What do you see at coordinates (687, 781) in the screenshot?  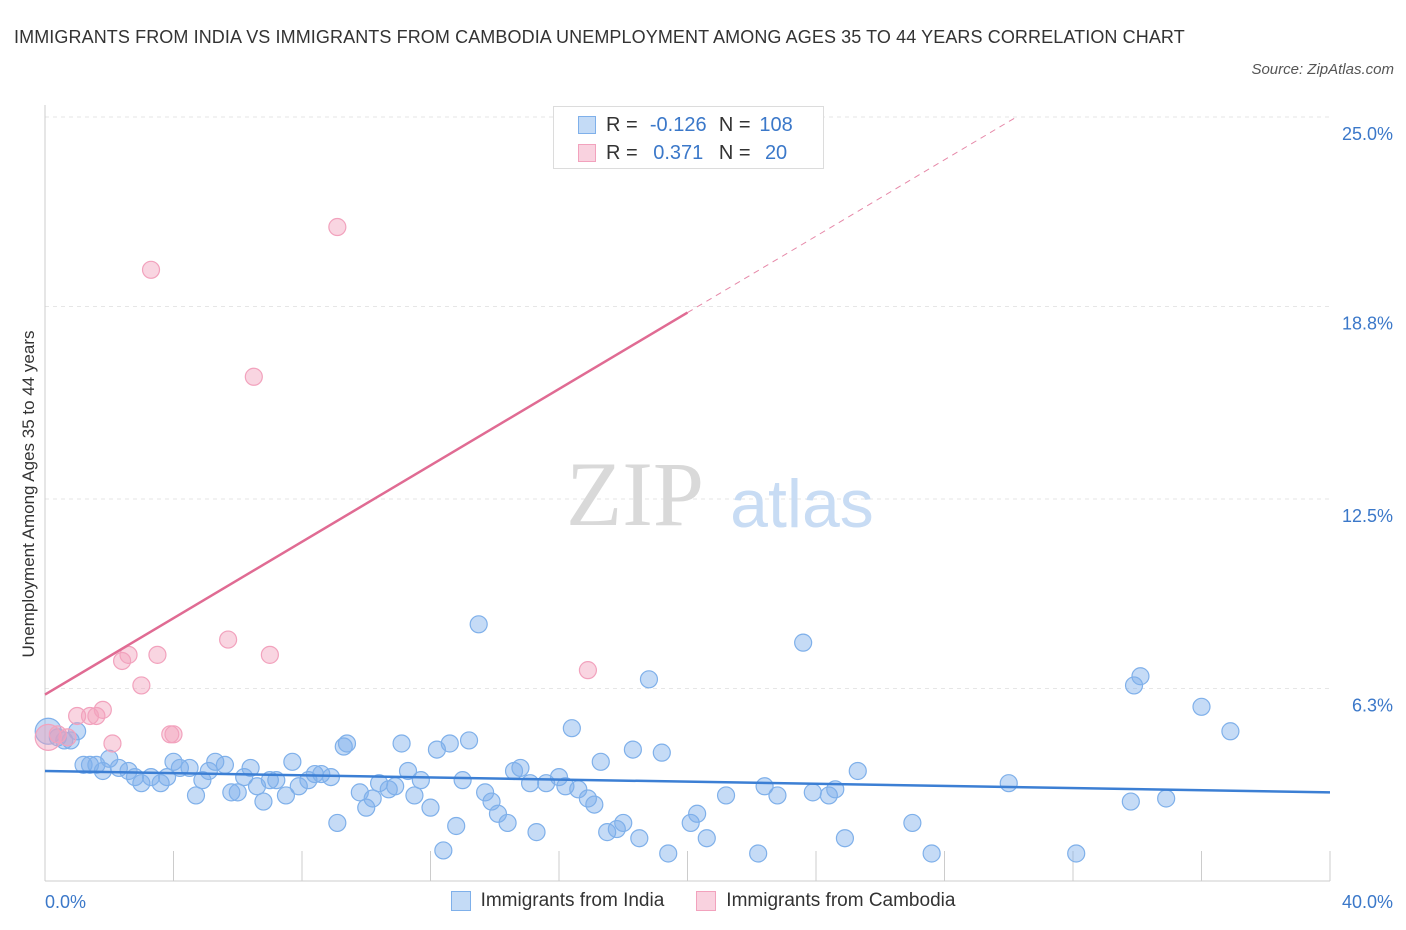 I see `trend-line-india` at bounding box center [687, 781].